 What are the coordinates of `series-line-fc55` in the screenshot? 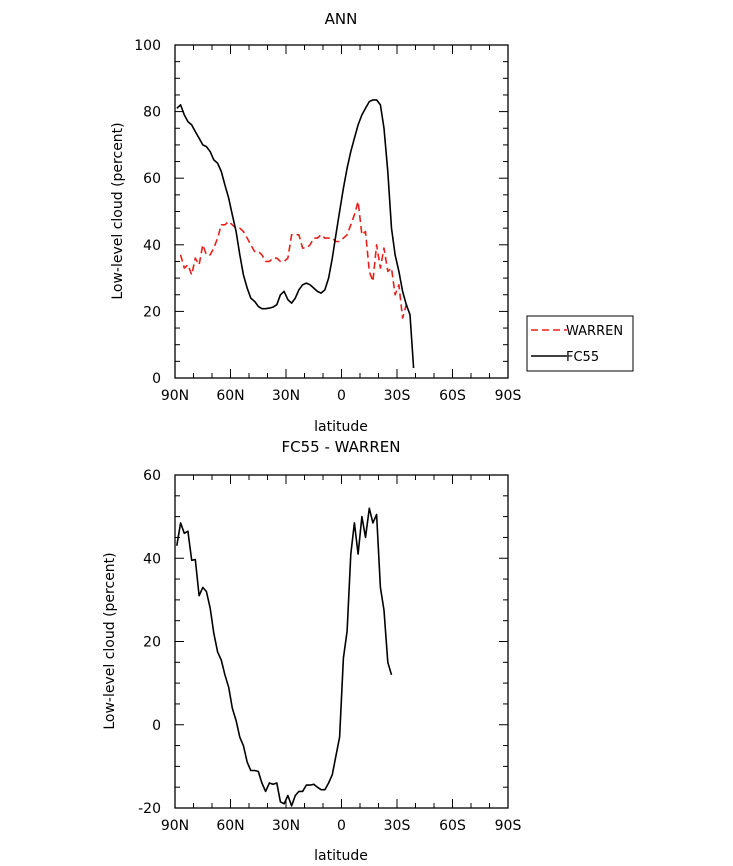 It's located at (295, 234).